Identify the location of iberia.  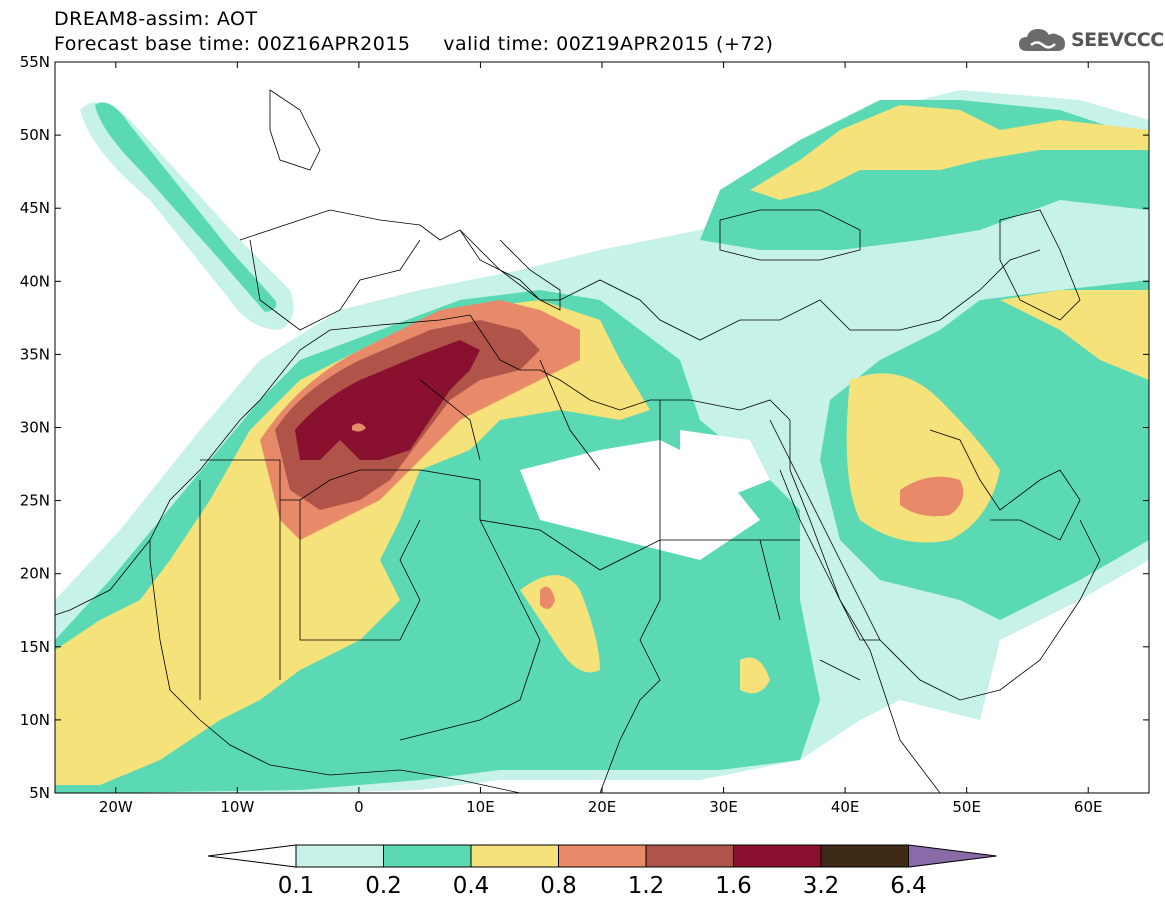
(335, 285).